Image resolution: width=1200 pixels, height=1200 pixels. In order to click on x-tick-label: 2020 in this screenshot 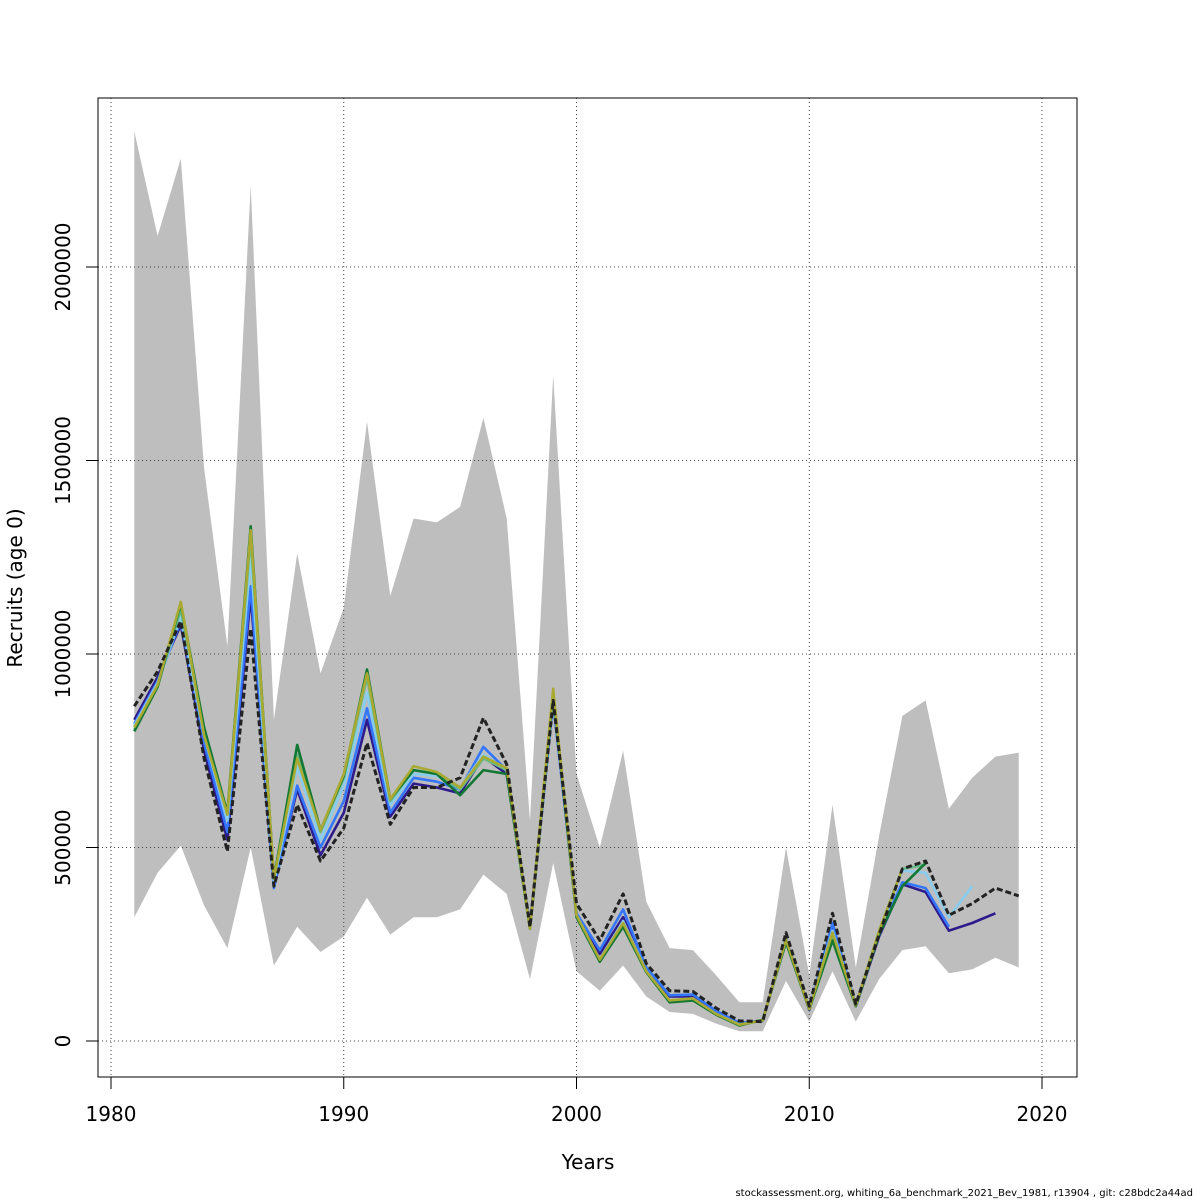, I will do `click(1042, 1114)`.